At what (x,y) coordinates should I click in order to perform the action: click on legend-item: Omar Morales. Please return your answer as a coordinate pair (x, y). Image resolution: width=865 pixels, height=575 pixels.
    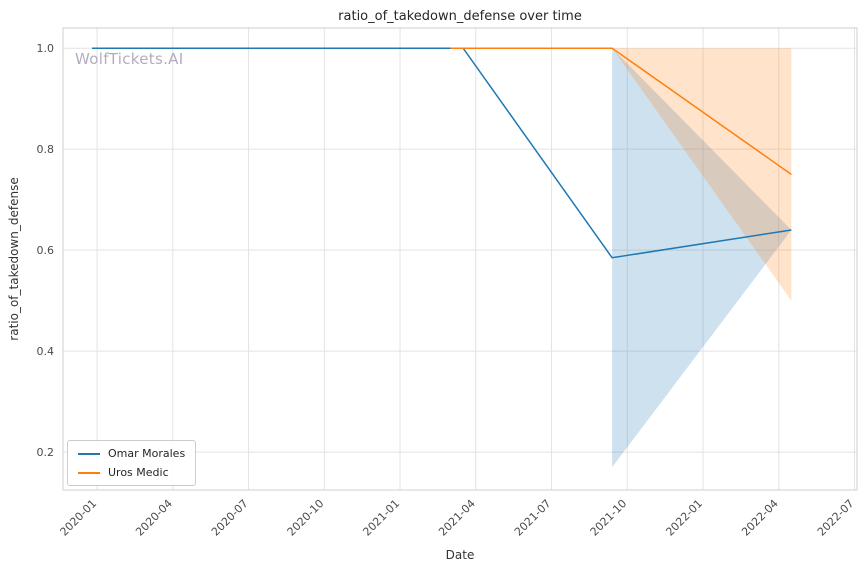
    Looking at the image, I should click on (131, 453).